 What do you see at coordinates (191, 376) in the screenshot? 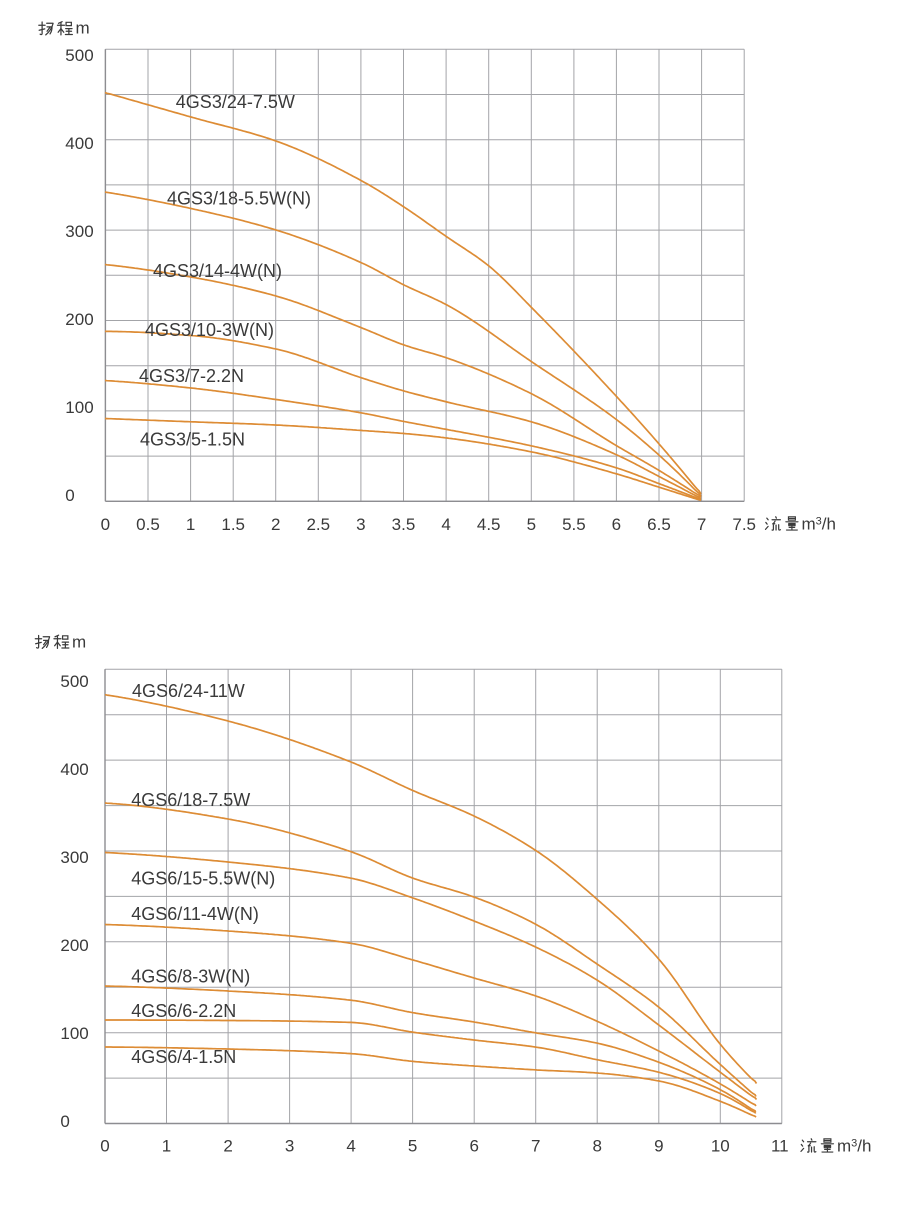
I see `svg-text: 4GS3/7-2.2N` at bounding box center [191, 376].